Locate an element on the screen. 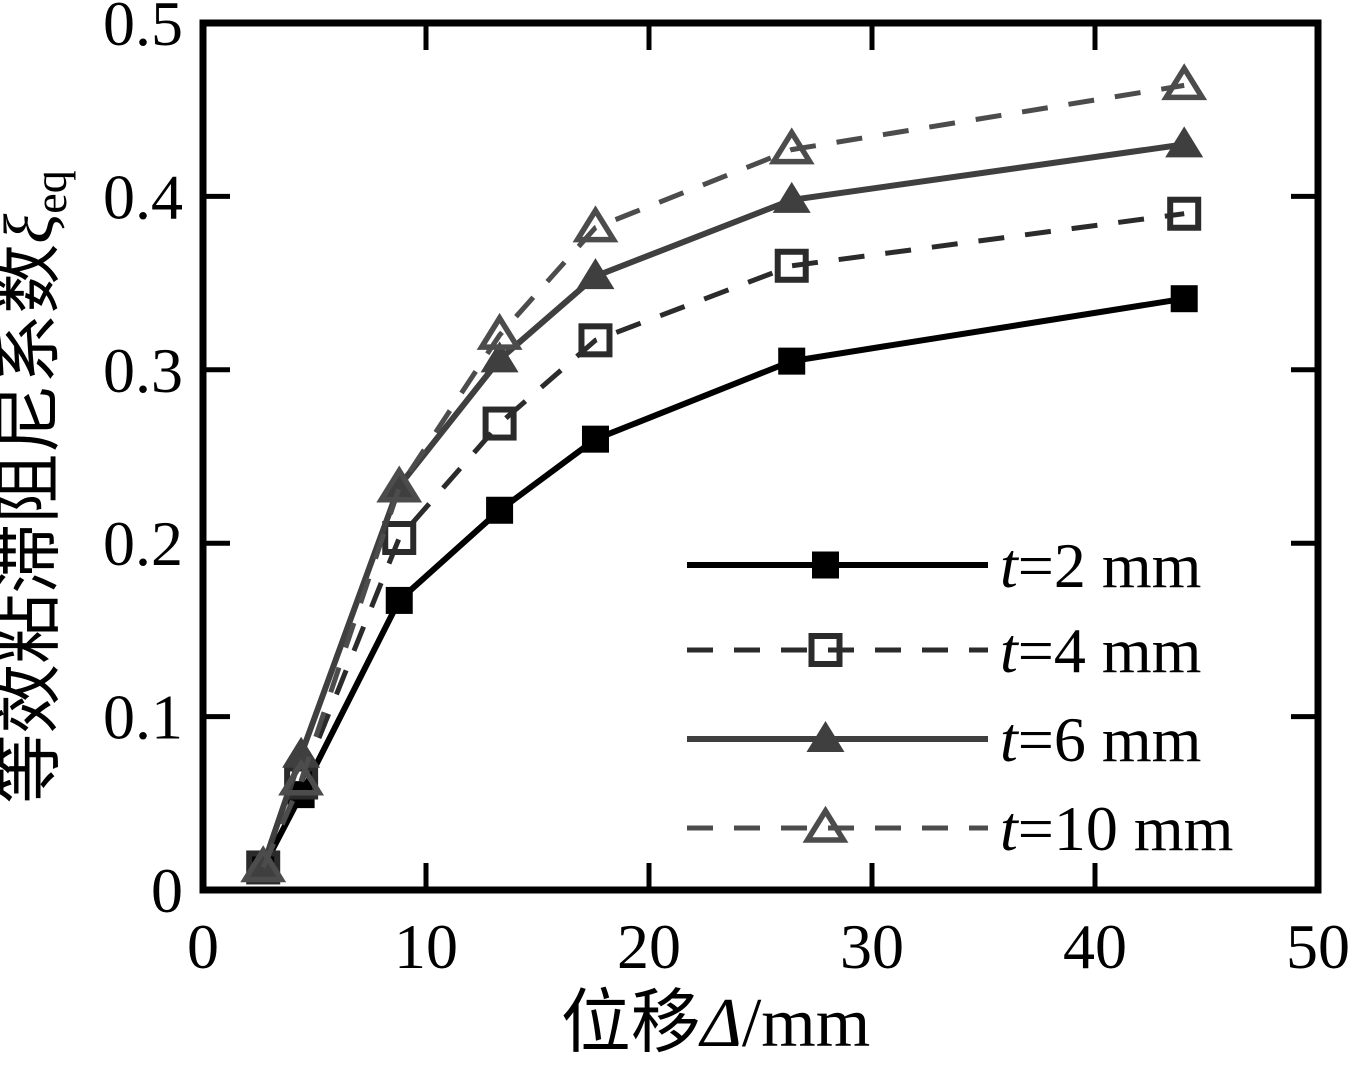  y-tick-label: 0 is located at coordinates (167, 890).